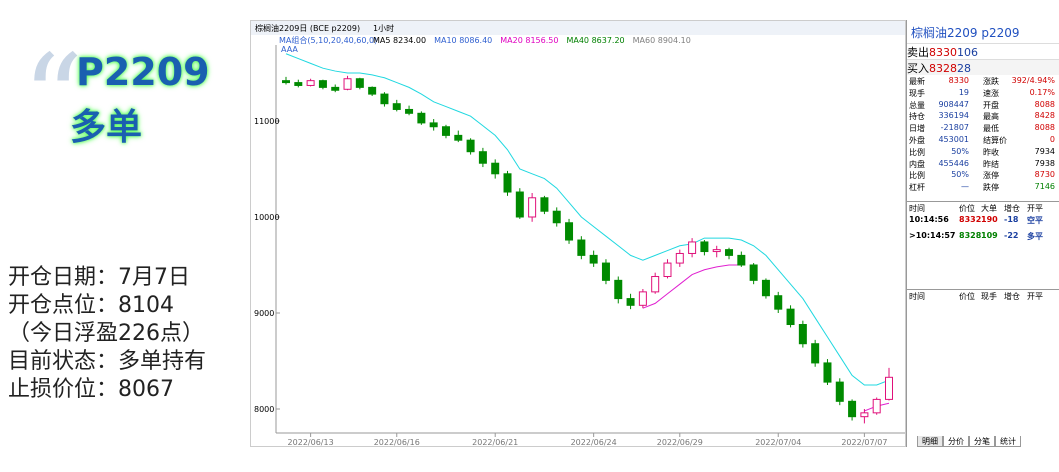 The width and height of the screenshot is (1059, 472). I want to click on cell: 8328, so click(970, 235).